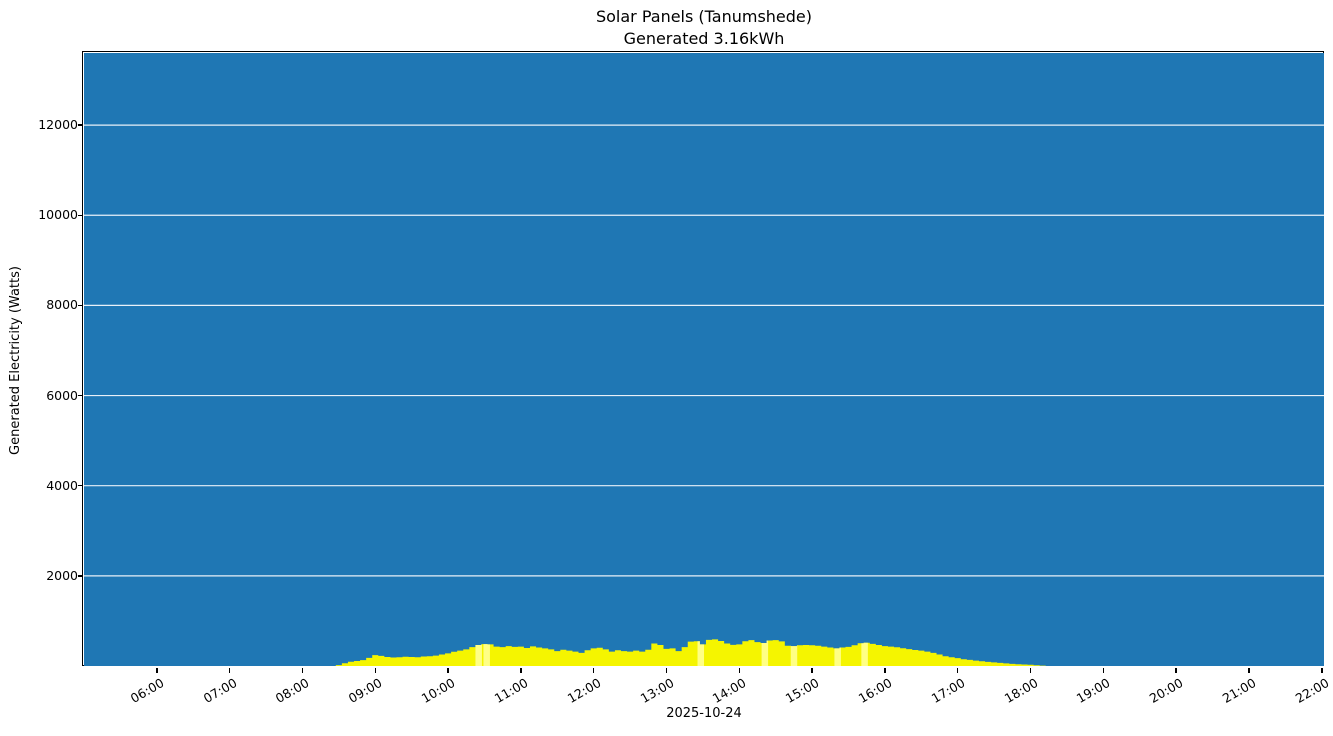 The width and height of the screenshot is (1333, 736). I want to click on generation-area, so click(690, 652).